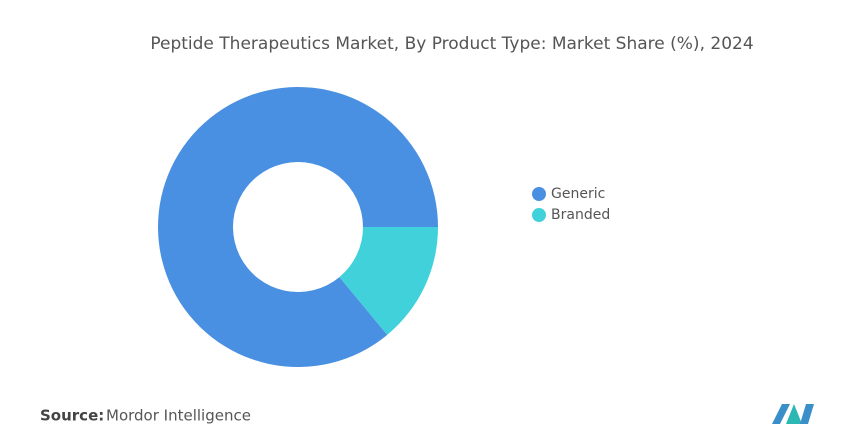  What do you see at coordinates (793, 414) in the screenshot?
I see `logo` at bounding box center [793, 414].